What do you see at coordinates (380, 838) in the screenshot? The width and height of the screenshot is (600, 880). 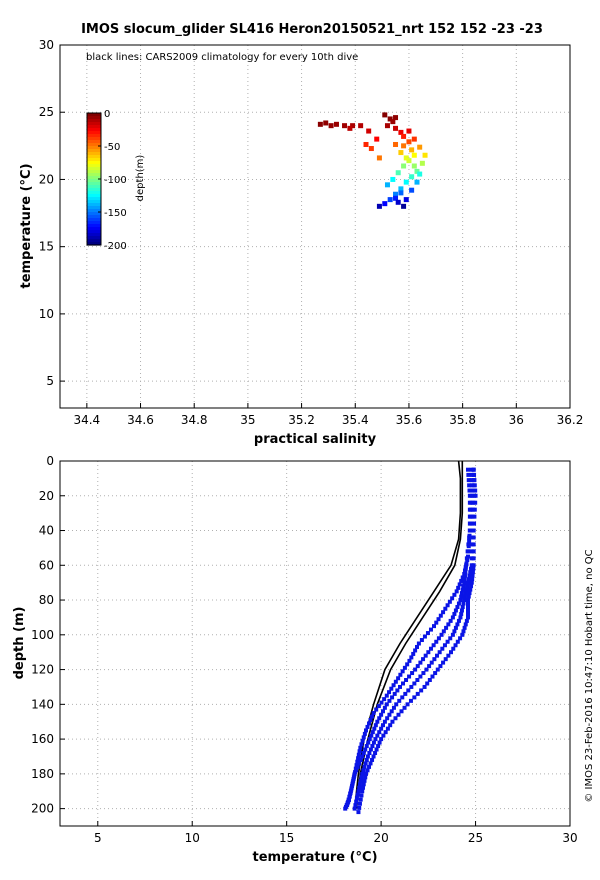 I see `profile-x-tick-label: 20` at bounding box center [380, 838].